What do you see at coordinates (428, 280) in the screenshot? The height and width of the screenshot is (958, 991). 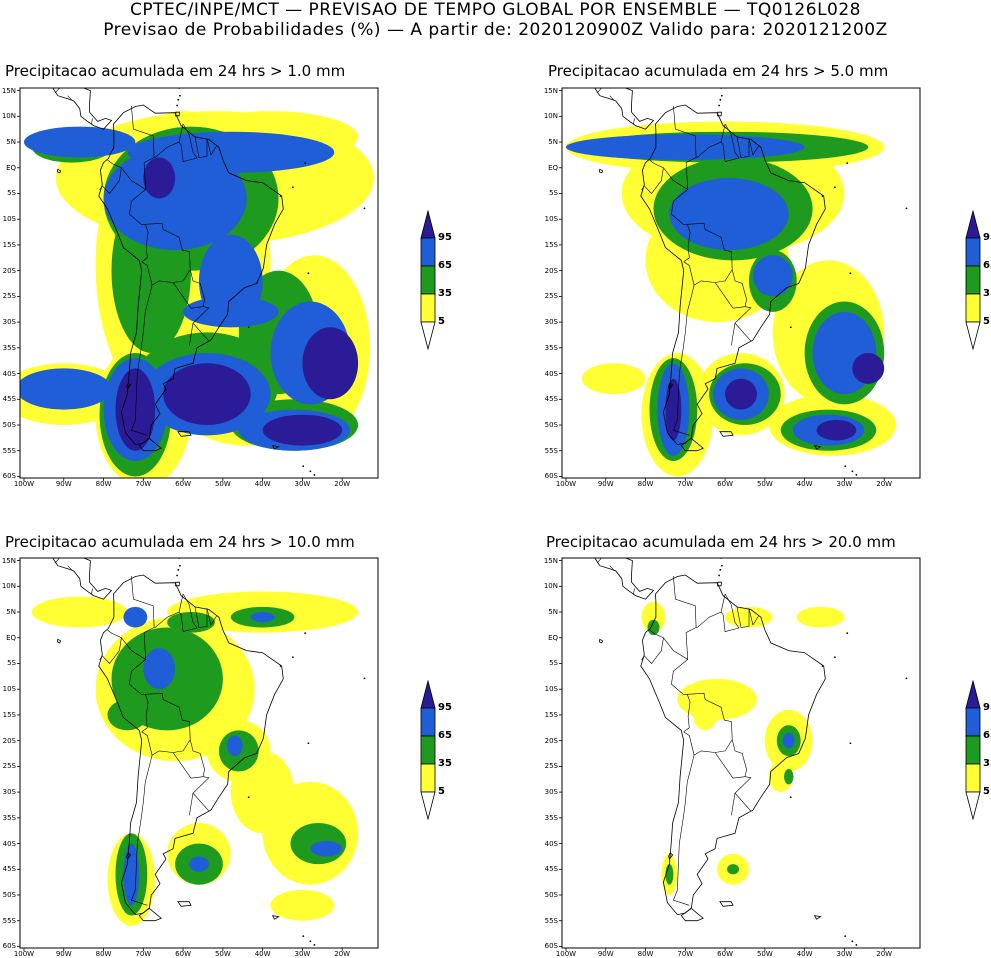 I see `colorbar-svg` at bounding box center [428, 280].